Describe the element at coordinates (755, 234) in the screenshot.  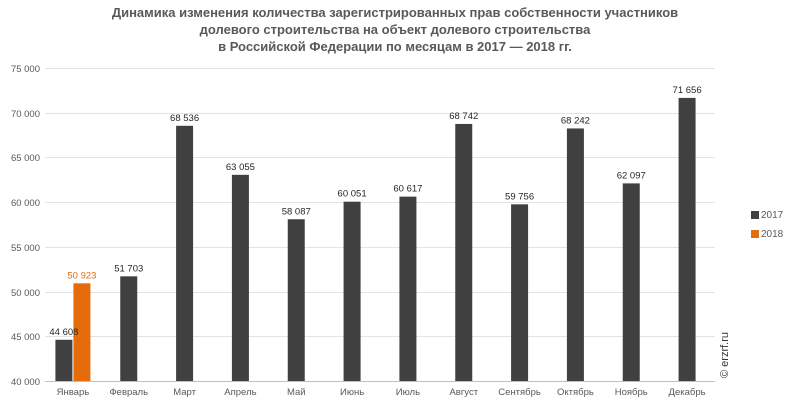
I see `legend-swatch-2018` at that location.